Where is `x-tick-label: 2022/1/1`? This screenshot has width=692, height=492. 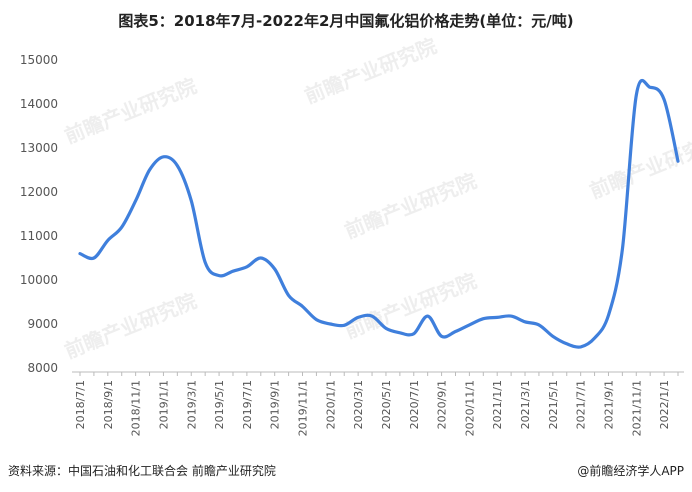 x-tick-label: 2022/1/1 is located at coordinates (664, 404).